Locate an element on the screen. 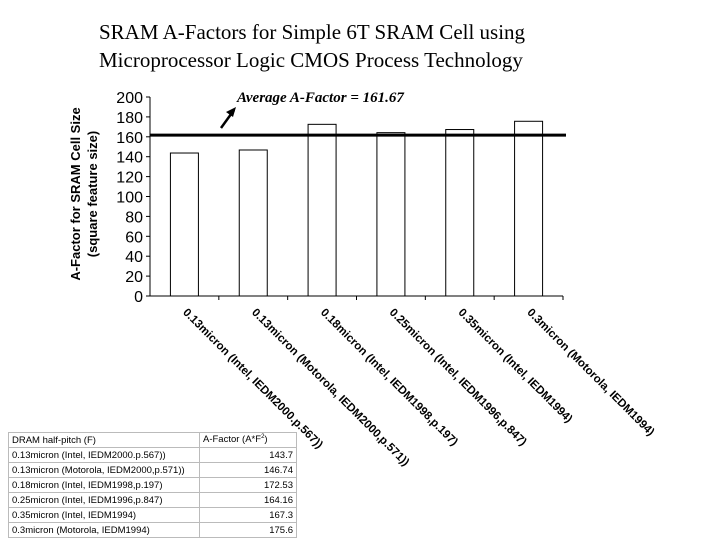 The height and width of the screenshot is (540, 720). y-tick-label: 200 is located at coordinates (129, 98).